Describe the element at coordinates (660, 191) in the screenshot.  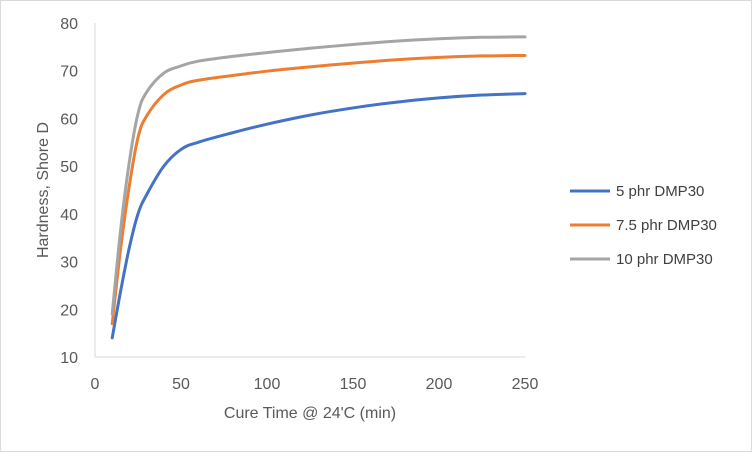
I see `legend-label: 5 phr DMP30` at that location.